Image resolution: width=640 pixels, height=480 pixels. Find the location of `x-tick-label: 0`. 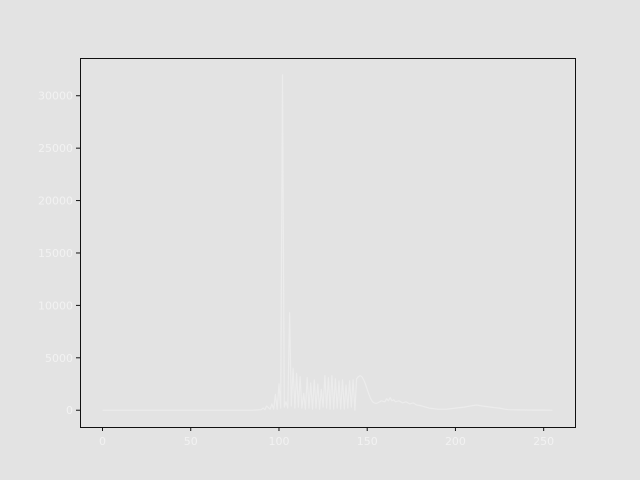

x-tick-label: 0 is located at coordinates (102, 441).